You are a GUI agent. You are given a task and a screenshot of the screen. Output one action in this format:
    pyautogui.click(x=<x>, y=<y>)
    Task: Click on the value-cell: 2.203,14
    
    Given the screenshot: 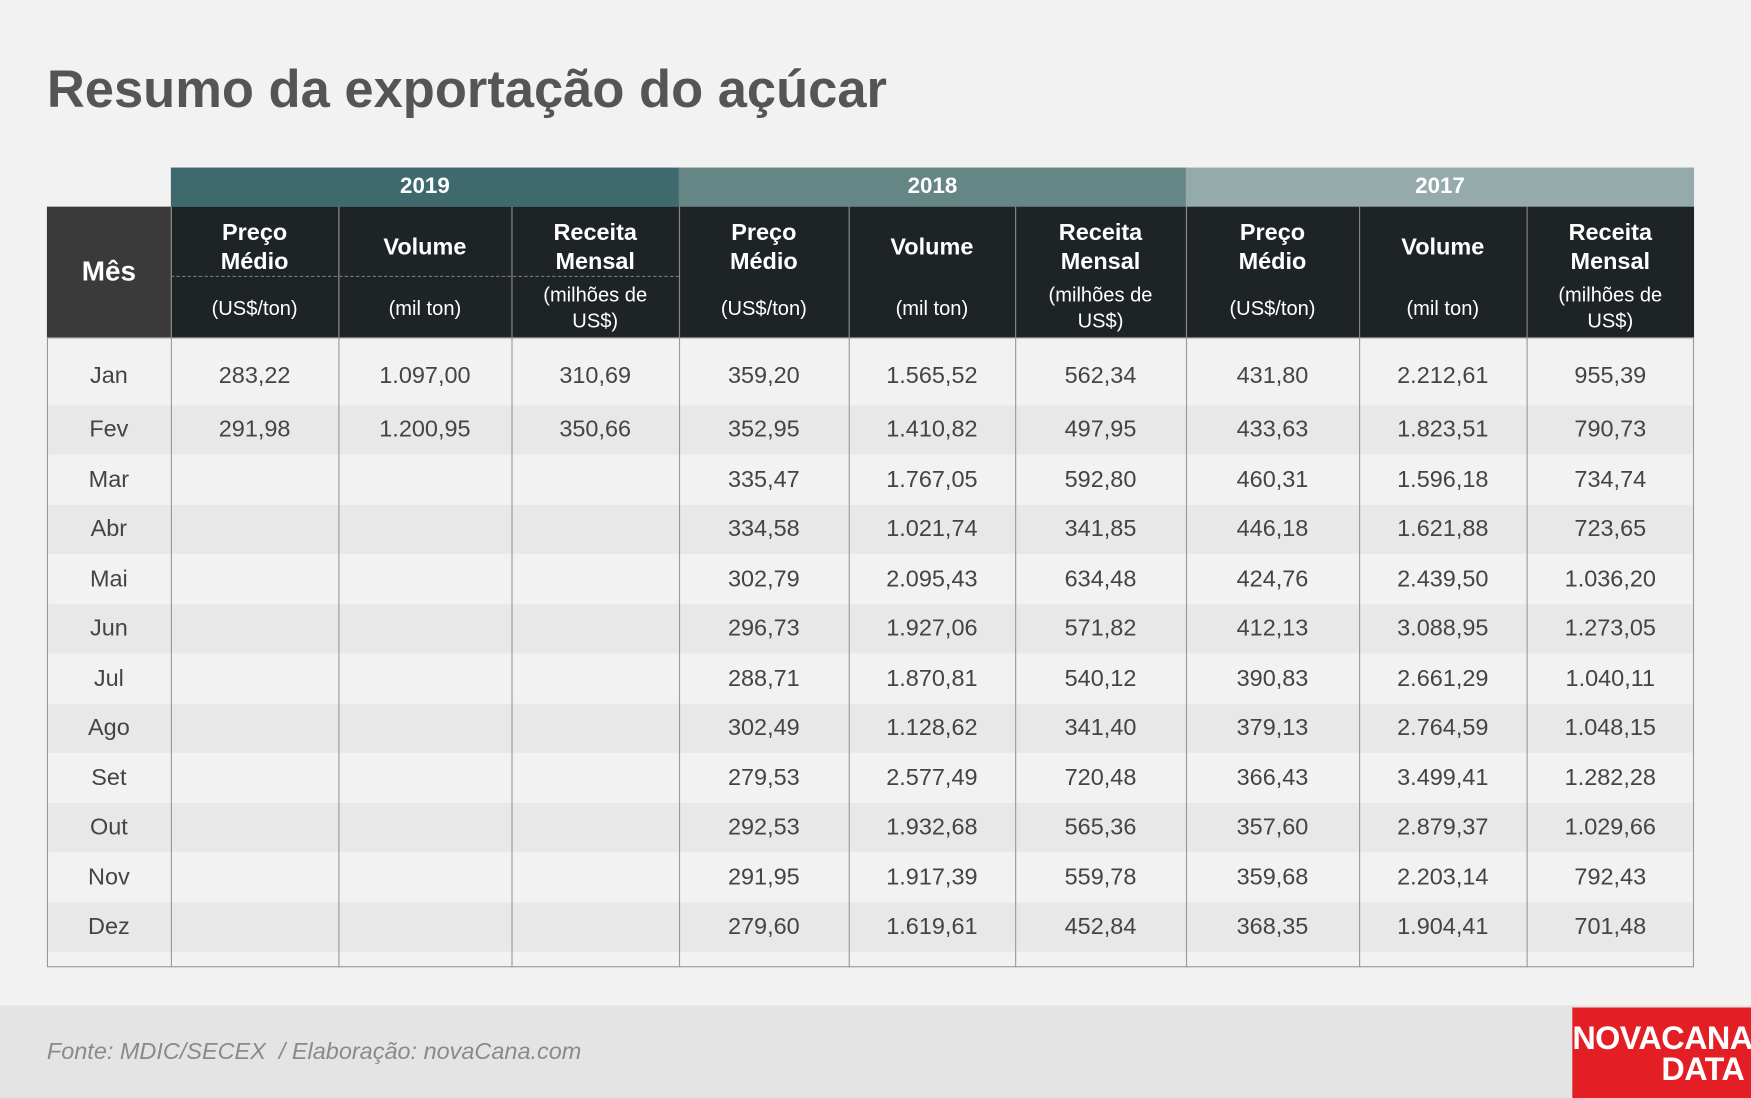 What is the action you would take?
    pyautogui.click(x=1443, y=876)
    